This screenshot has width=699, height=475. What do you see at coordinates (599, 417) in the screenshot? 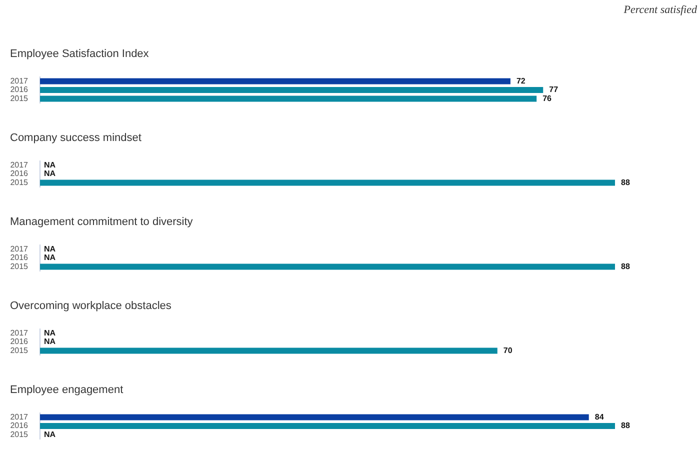
I see `data-label: 84` at bounding box center [599, 417].